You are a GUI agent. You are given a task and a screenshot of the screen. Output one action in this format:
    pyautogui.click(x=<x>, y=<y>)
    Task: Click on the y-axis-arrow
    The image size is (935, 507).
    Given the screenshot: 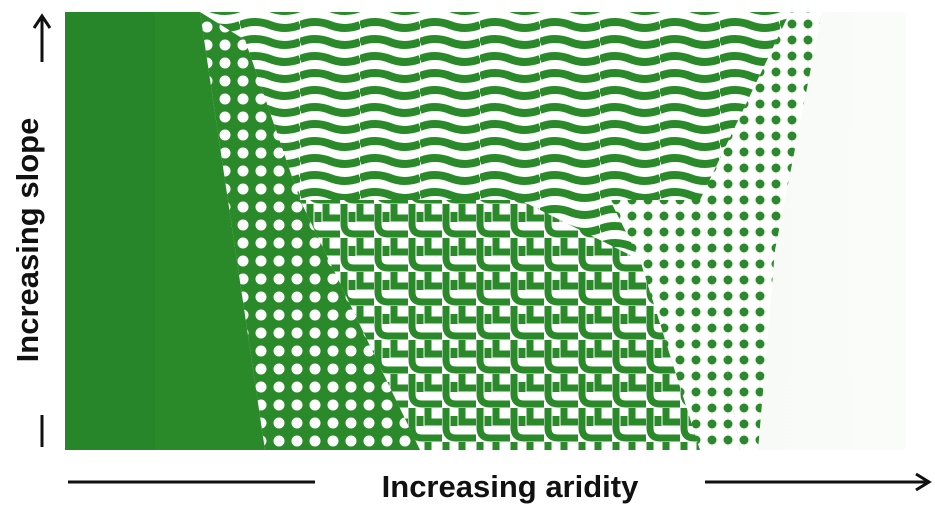 What is the action you would take?
    pyautogui.click(x=42, y=230)
    